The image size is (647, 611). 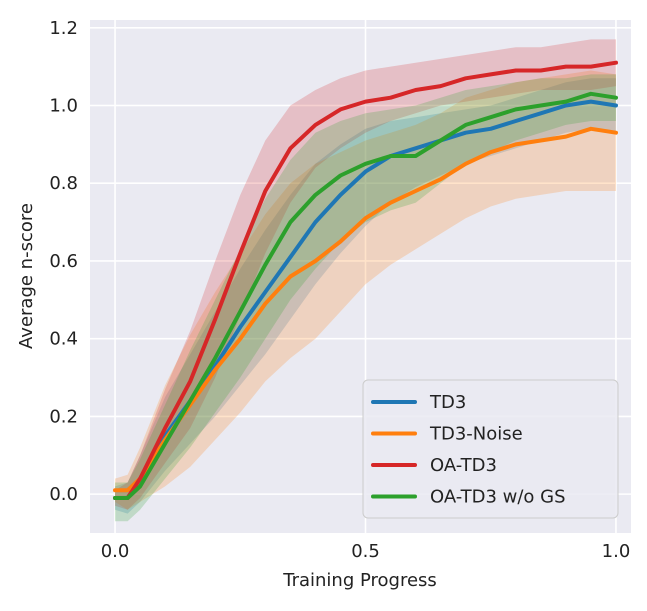 I want to click on y-tick-label: 0.8, so click(x=63, y=183).